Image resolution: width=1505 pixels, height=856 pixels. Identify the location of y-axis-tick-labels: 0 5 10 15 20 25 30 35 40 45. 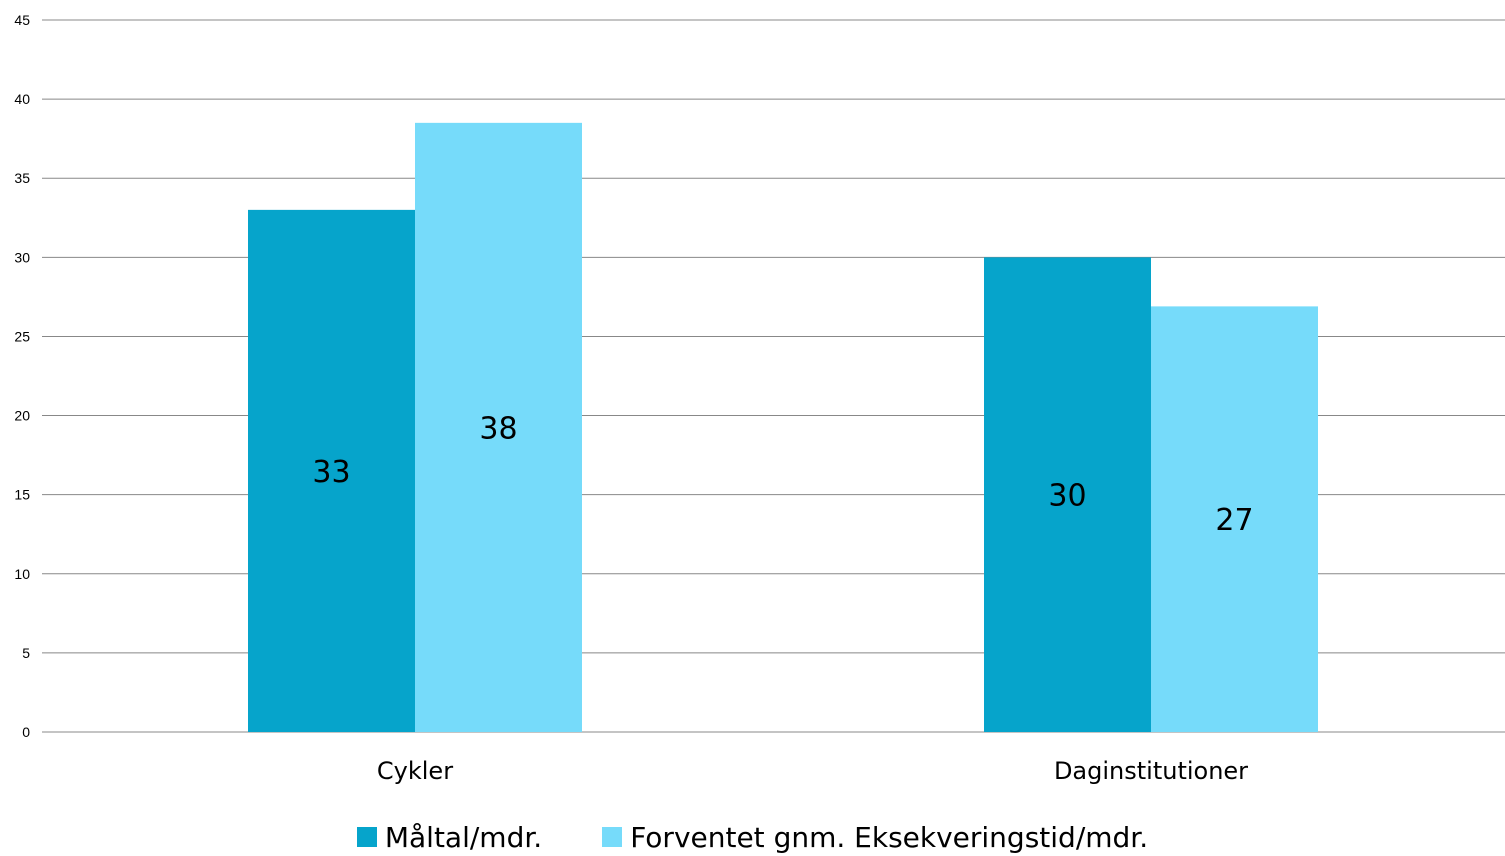
(22, 376).